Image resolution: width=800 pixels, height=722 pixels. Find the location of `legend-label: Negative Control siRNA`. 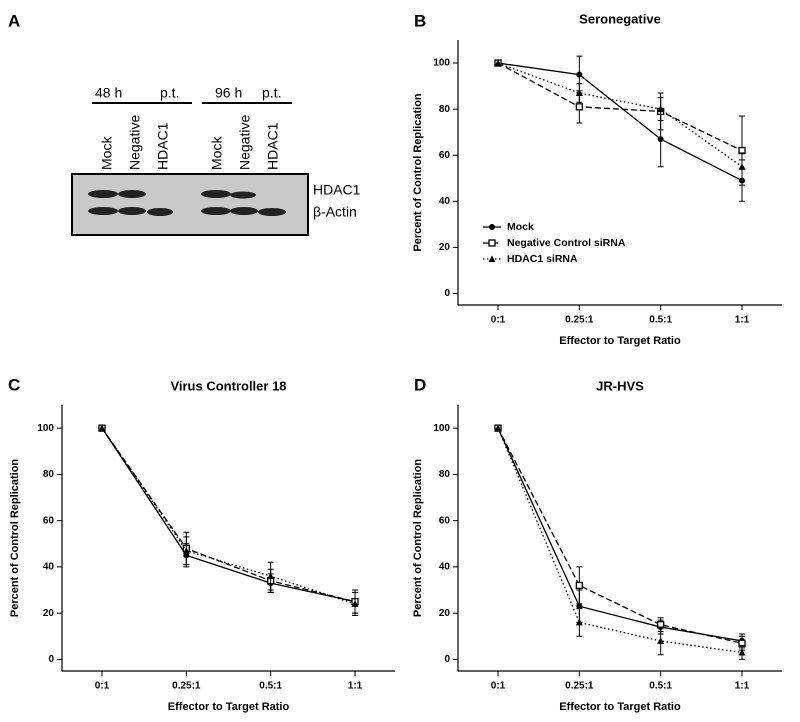

legend-label: Negative Control siRNA is located at coordinates (566, 243).